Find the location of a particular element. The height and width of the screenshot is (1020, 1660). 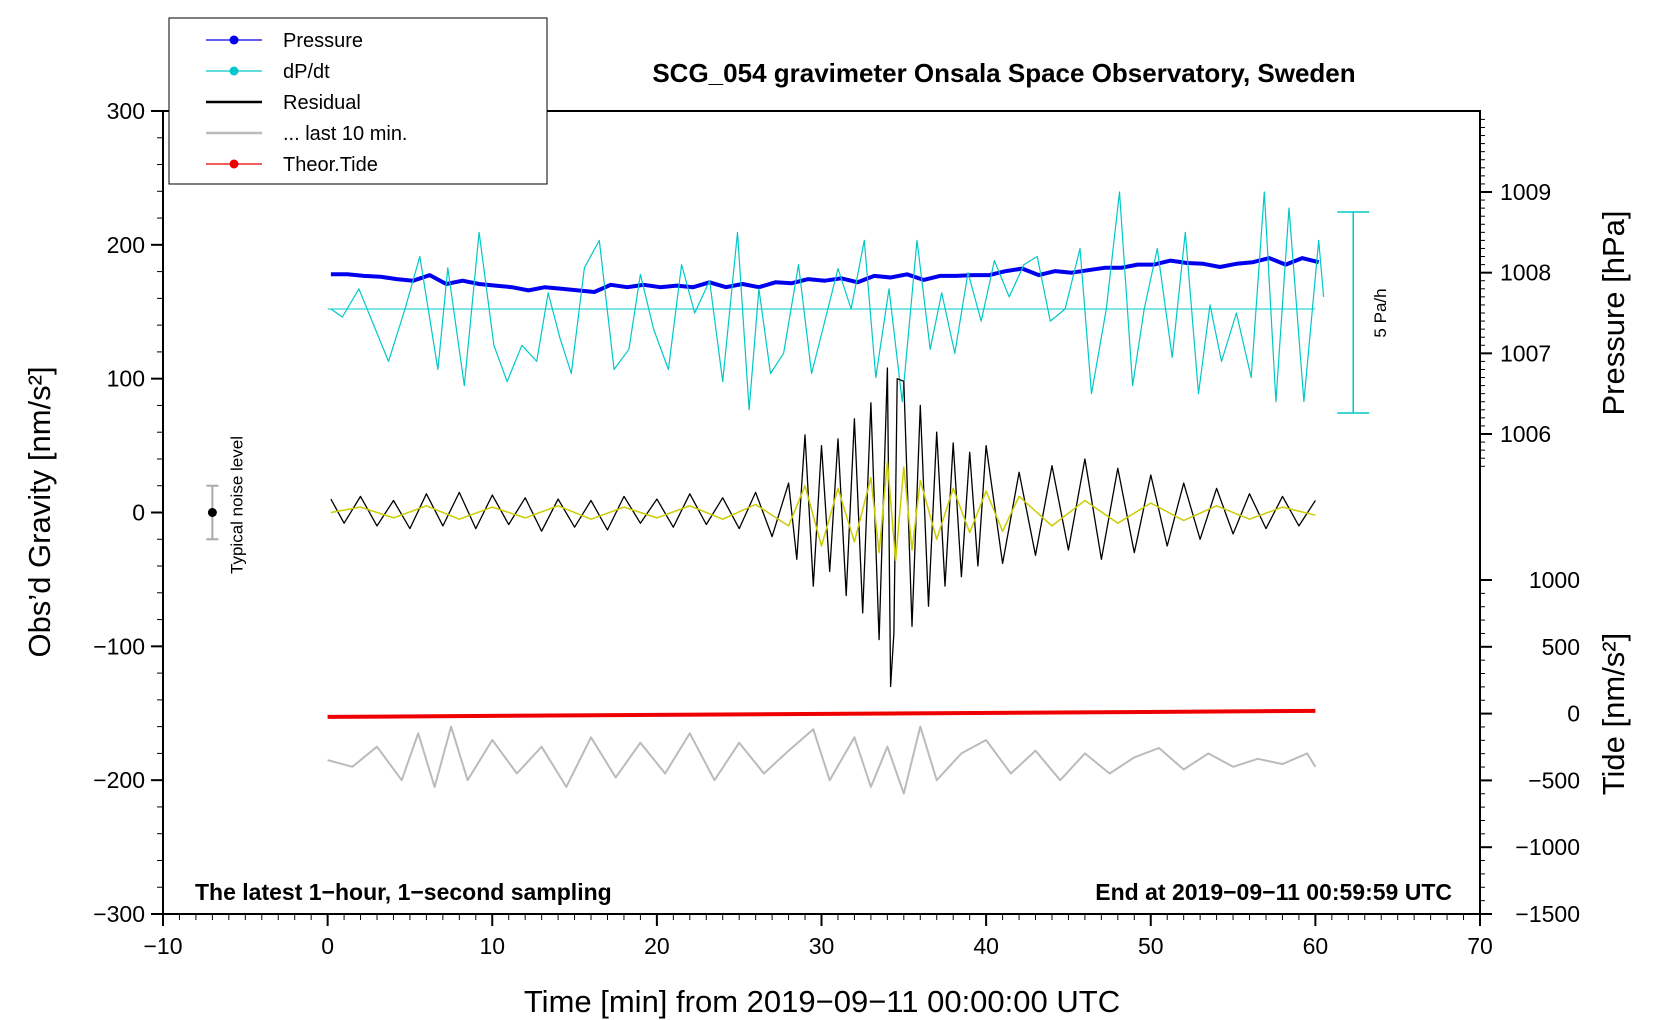

y-axis-title-left: Obs’d Gravity [nm/s²] is located at coordinates (39, 511).